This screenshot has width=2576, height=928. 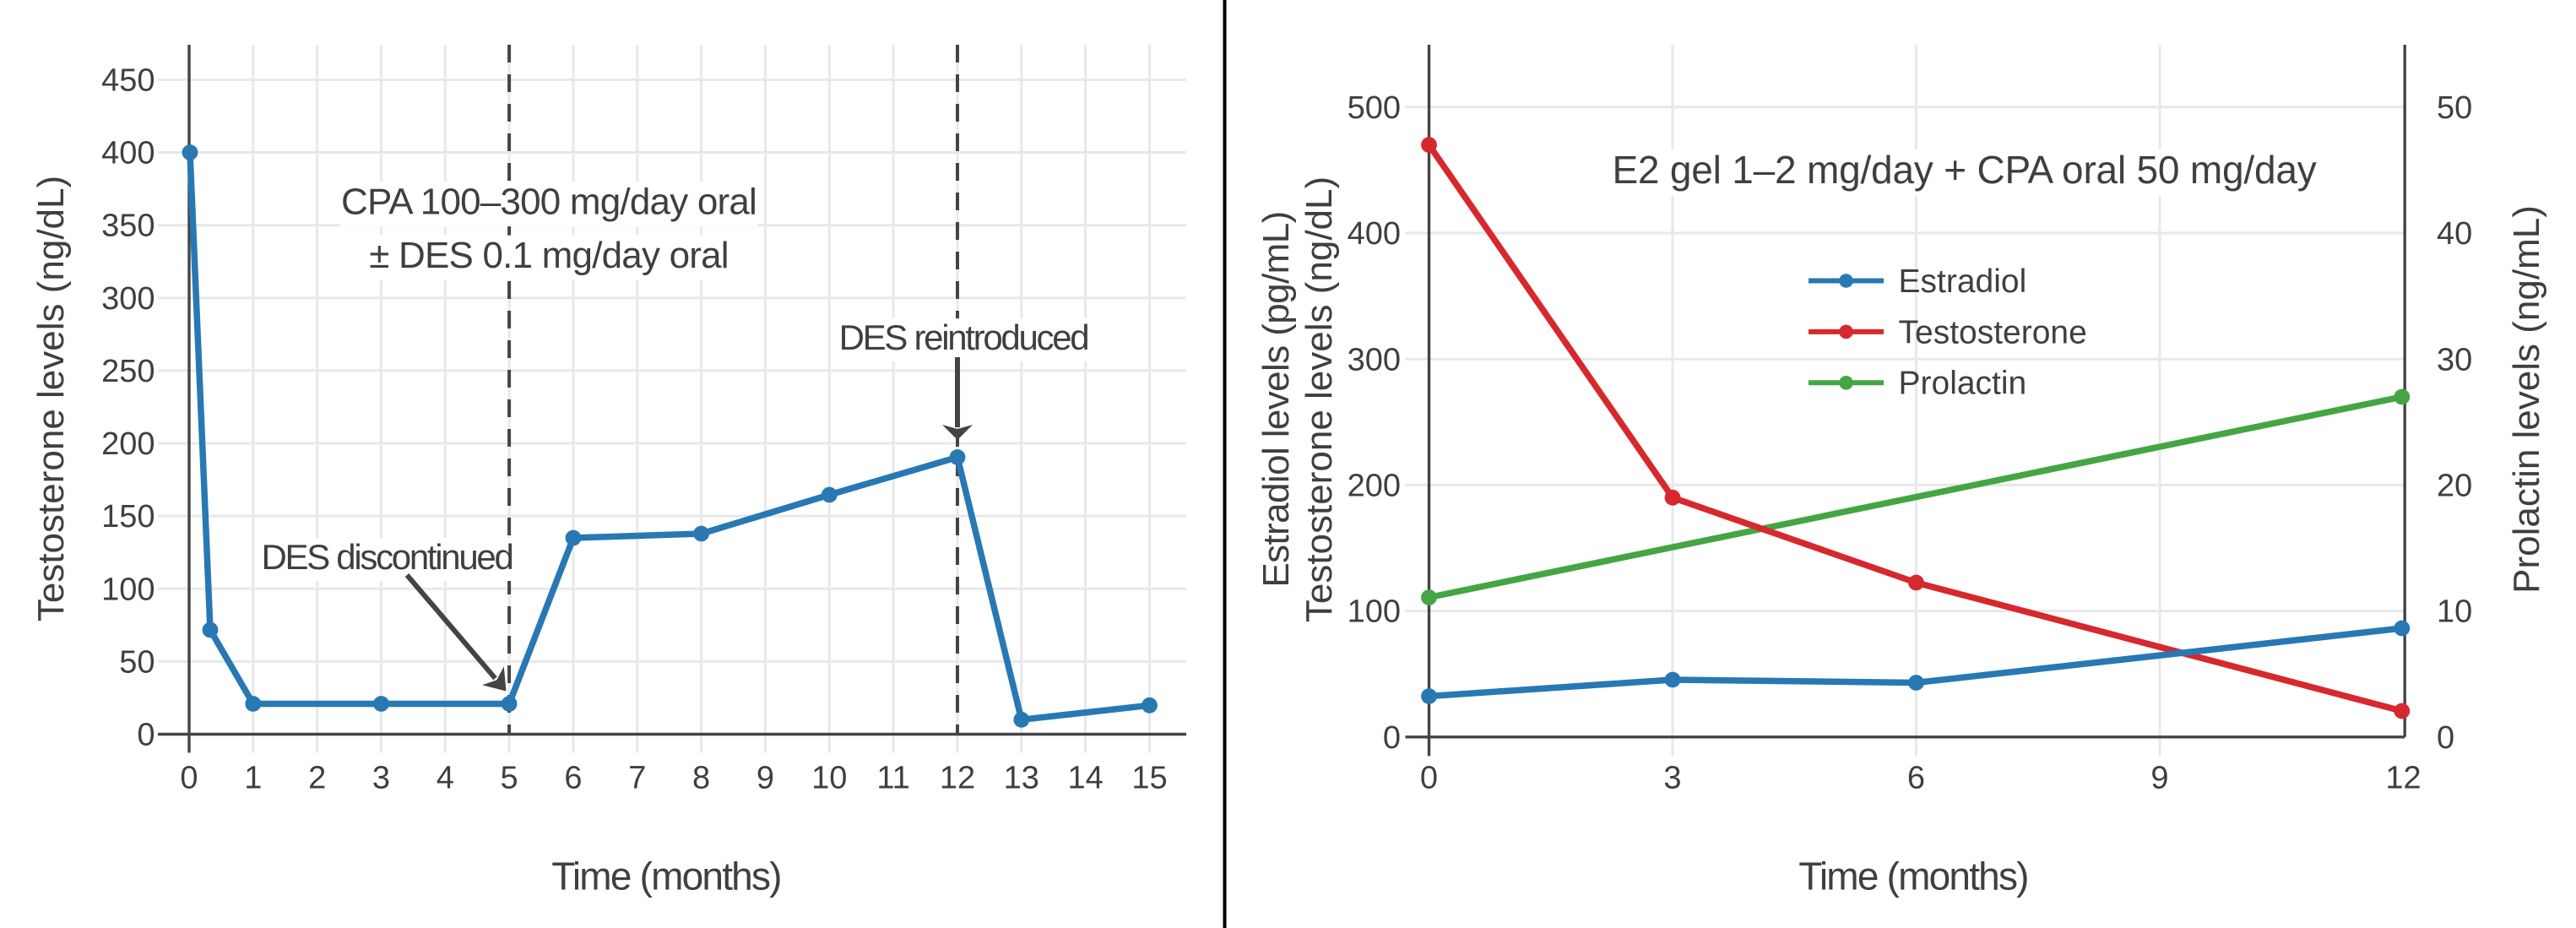 What do you see at coordinates (963, 337) in the screenshot?
I see `svg-text: DES reintroduced` at bounding box center [963, 337].